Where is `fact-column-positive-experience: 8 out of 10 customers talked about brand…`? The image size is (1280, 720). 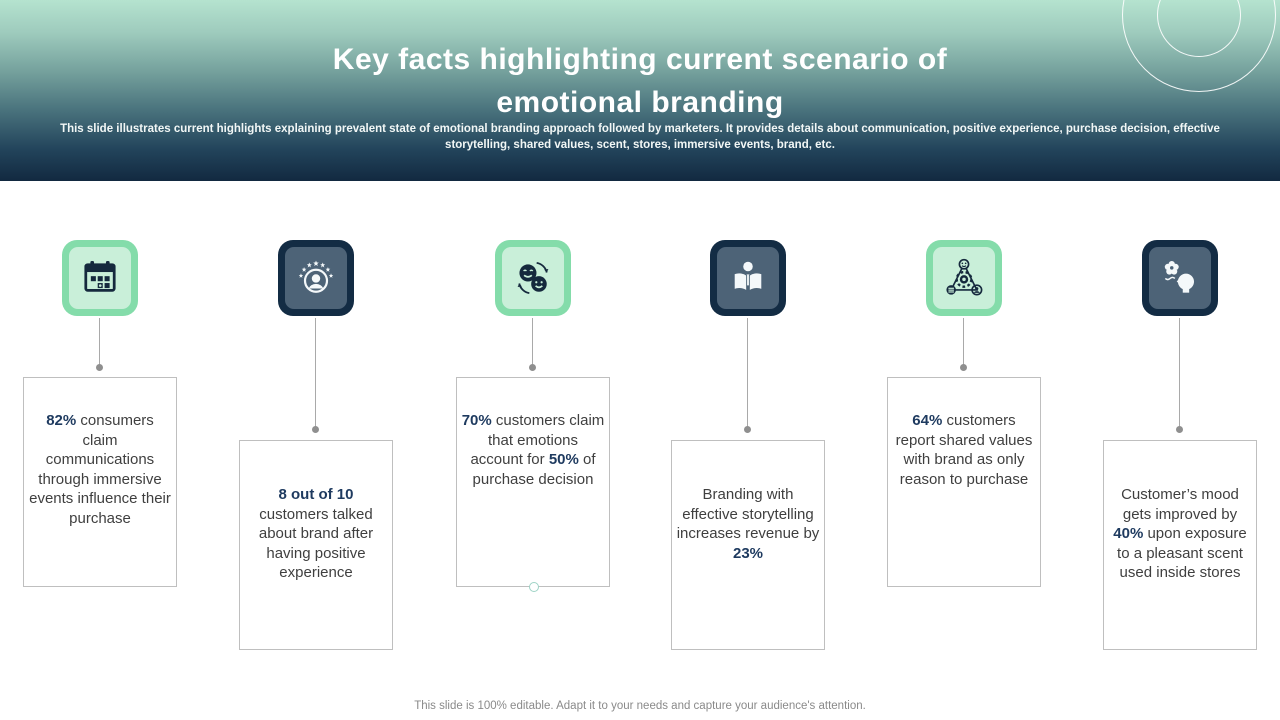
fact-column-positive-experience: 8 out of 10 customers talked about brand… is located at coordinates (316, 465).